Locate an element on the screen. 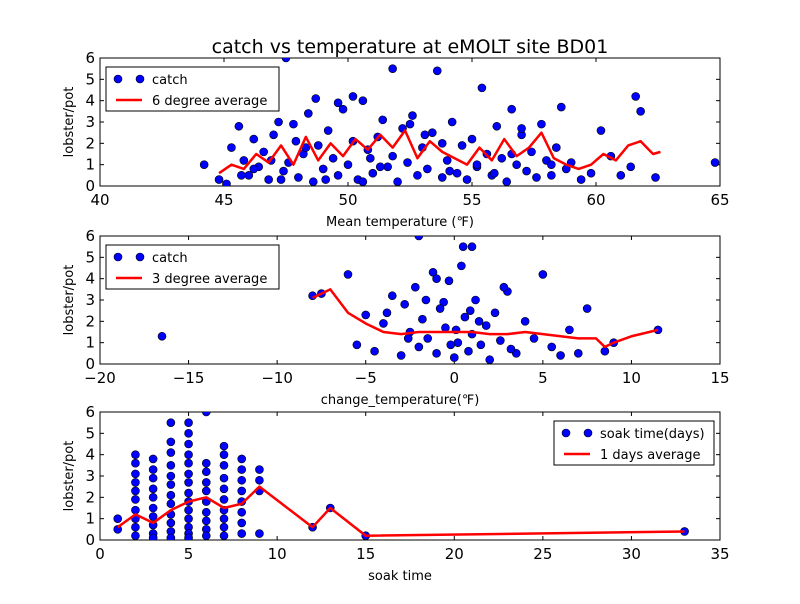 The width and height of the screenshot is (800, 604). y-axis-label: lobster/pot is located at coordinates (69, 122).